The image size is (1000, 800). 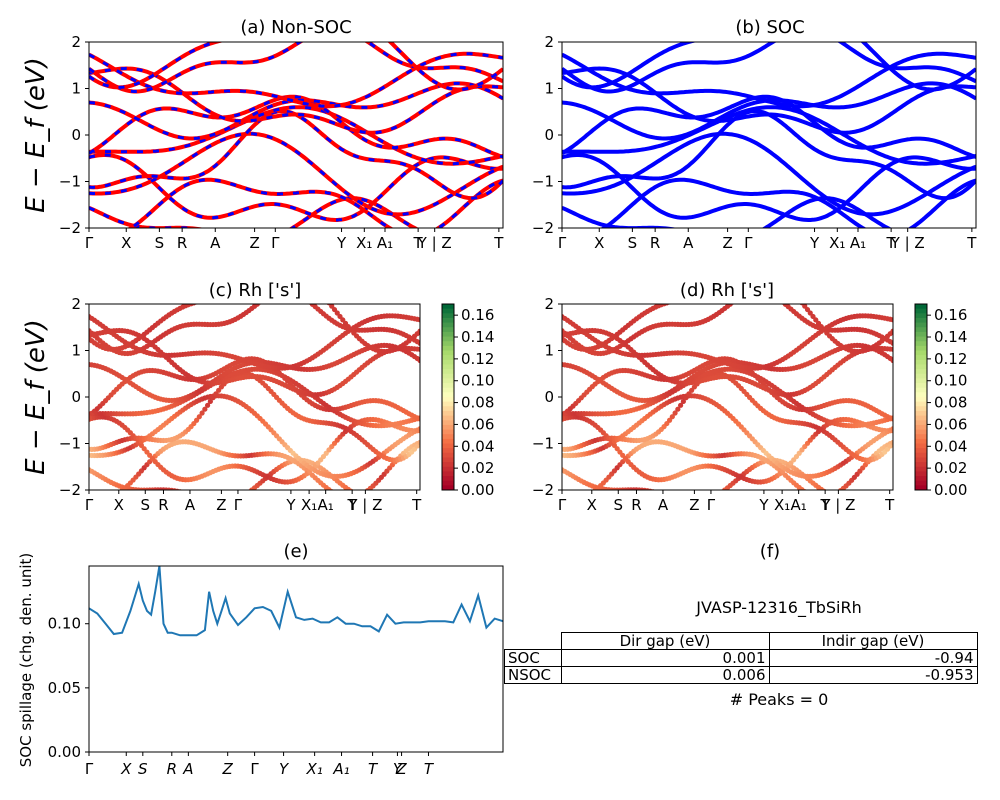 What do you see at coordinates (940, 401) in the screenshot?
I see `colorbar-d: 0.16 0.14 0.12 0.10 0.08 0.06 0.04 0.02 0.00` at bounding box center [940, 401].